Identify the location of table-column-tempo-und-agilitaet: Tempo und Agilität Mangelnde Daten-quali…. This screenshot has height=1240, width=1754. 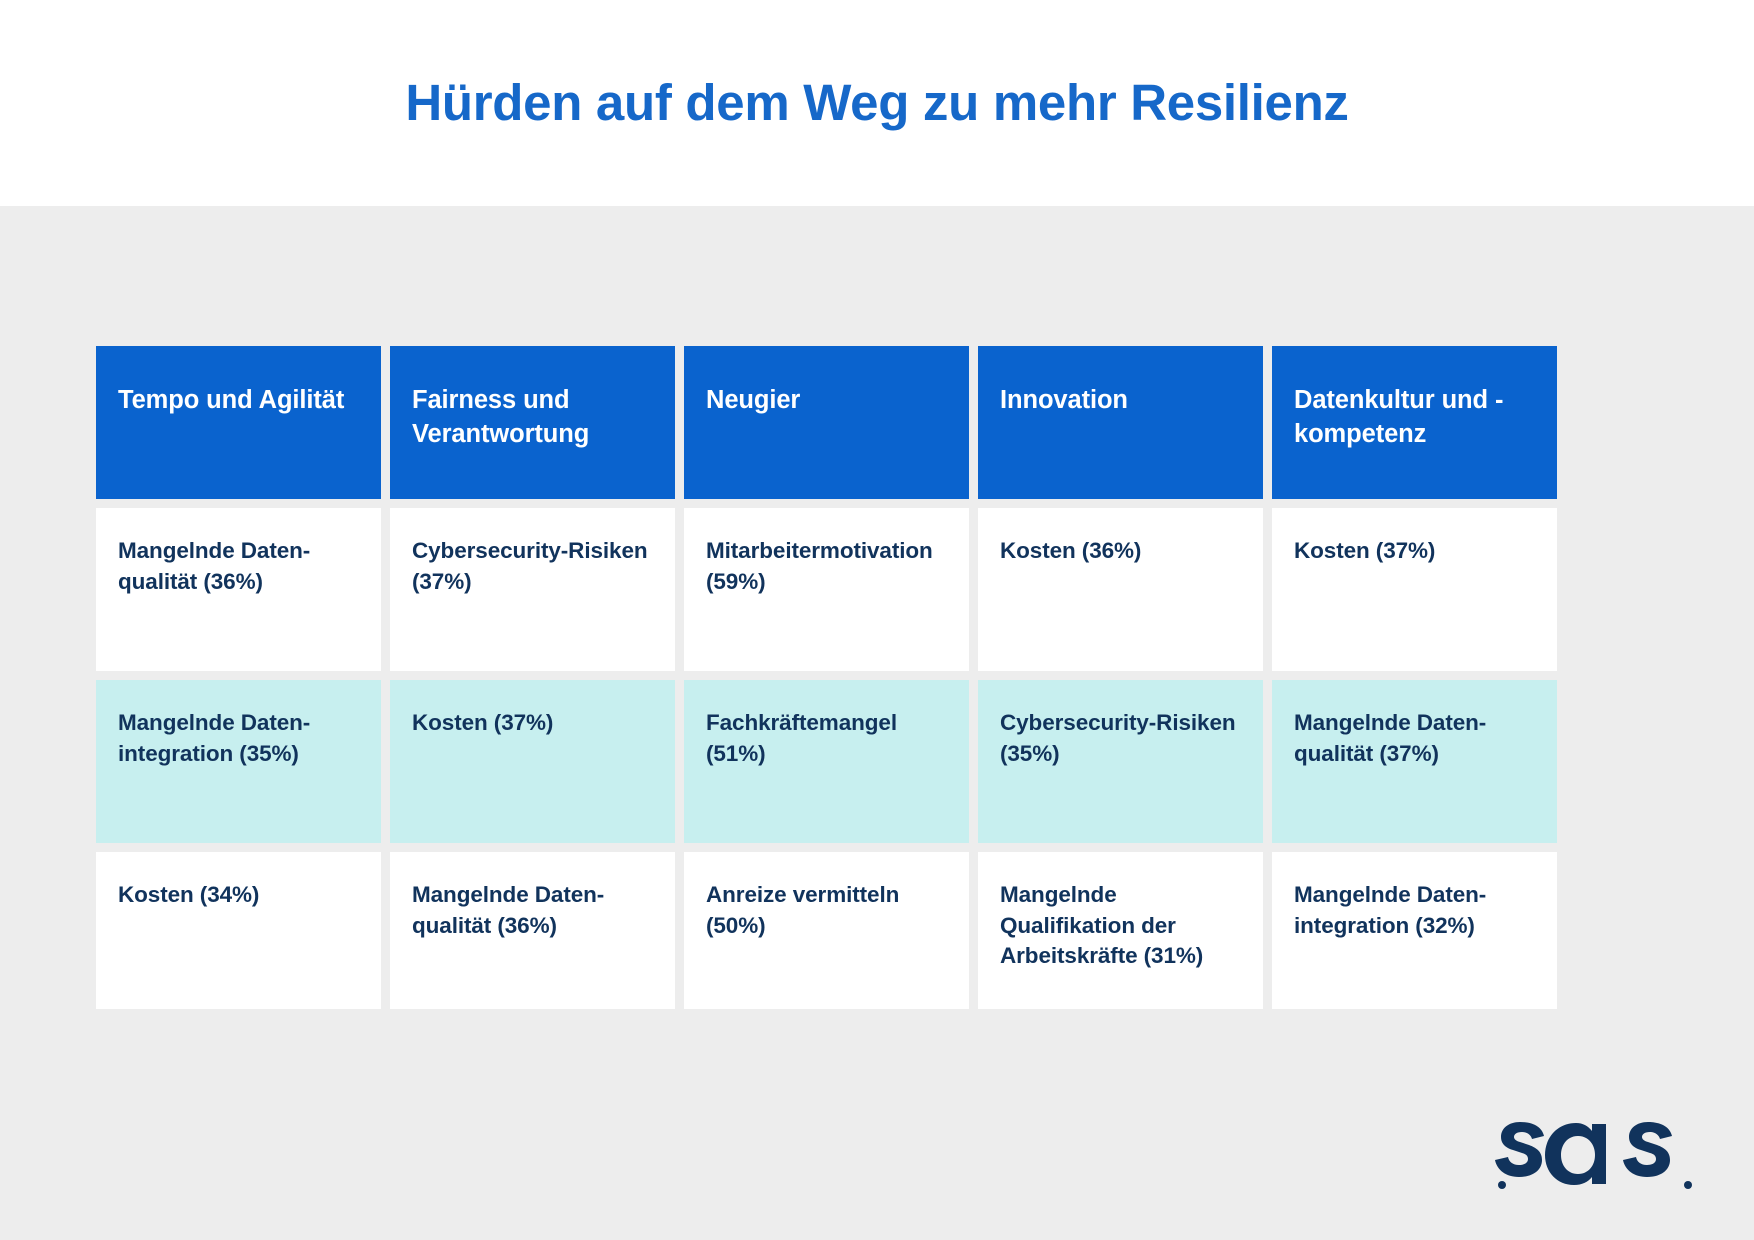
(238, 677).